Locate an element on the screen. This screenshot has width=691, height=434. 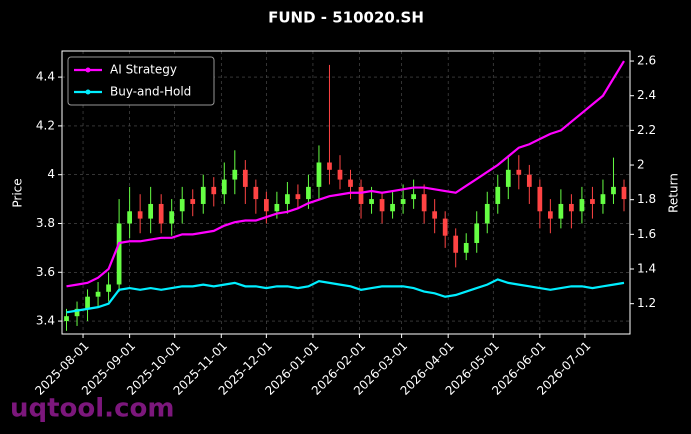
y2-tick-label: 2.6 is located at coordinates (646, 61).